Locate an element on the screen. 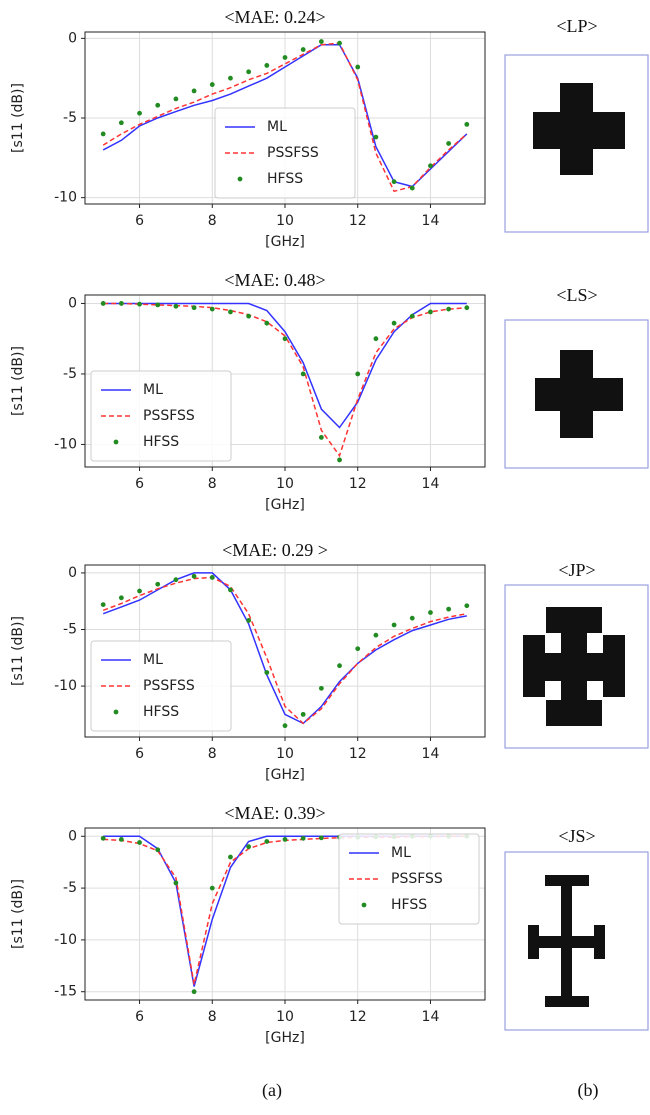  legend-label: PSSFSS is located at coordinates (169, 686).